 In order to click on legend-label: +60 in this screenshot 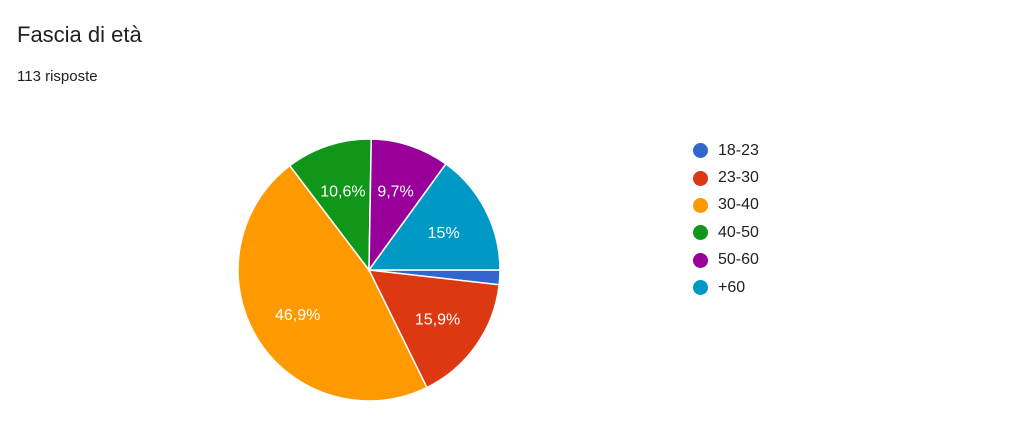, I will do `click(732, 287)`.